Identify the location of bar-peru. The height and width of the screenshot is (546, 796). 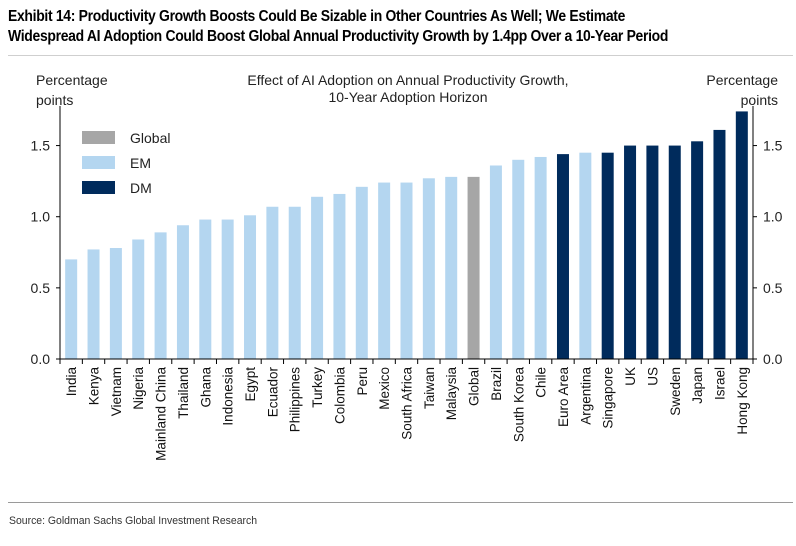
(361, 272).